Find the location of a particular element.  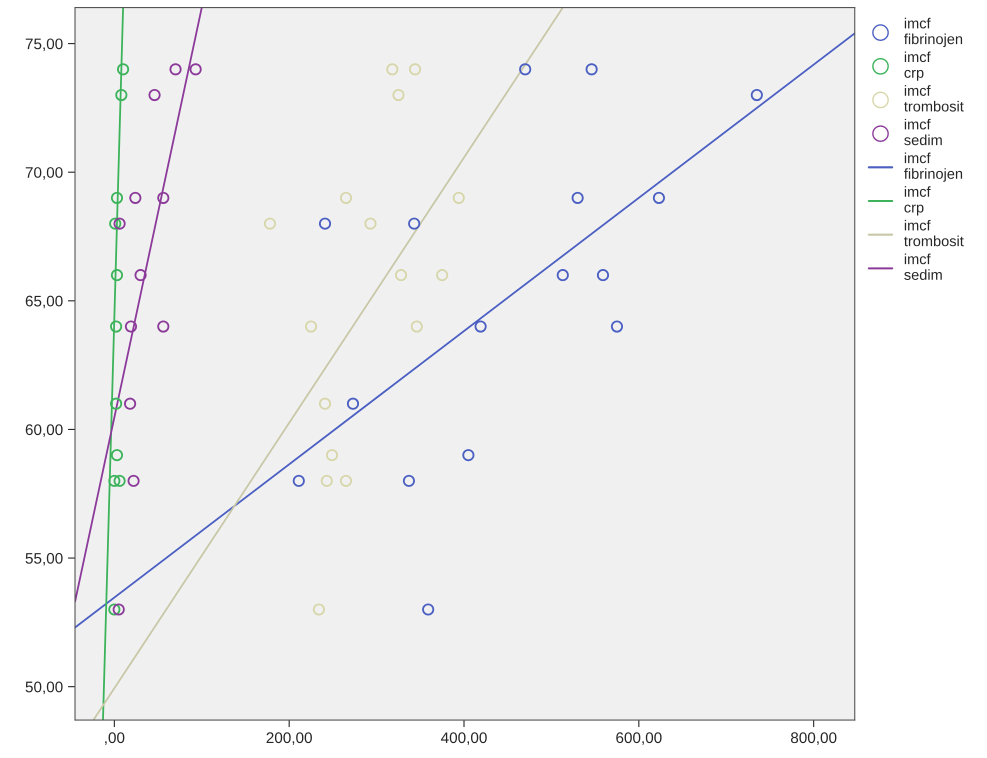

y-tick-label: 65,00 is located at coordinates (44, 302).